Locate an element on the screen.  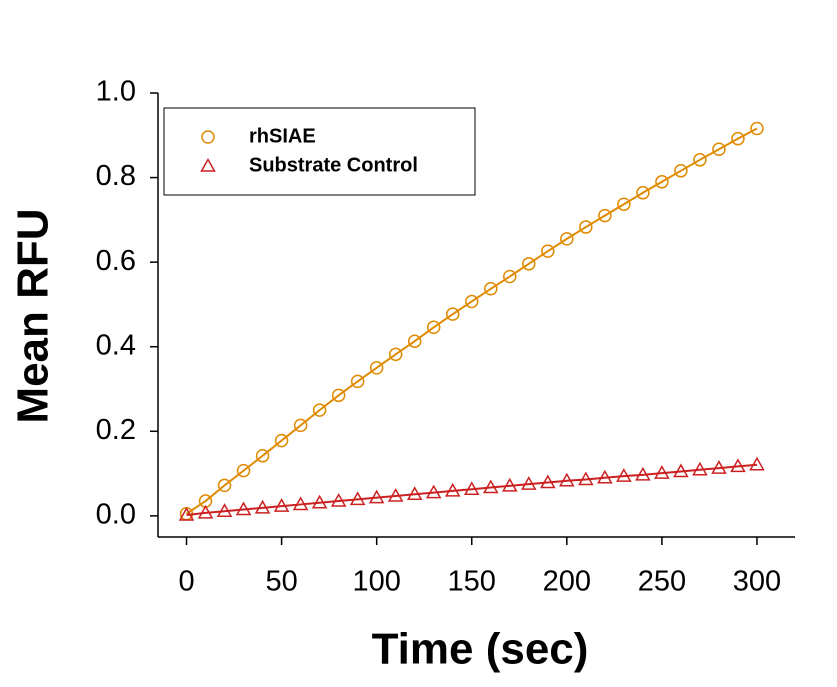
legend-box is located at coordinates (319, 151).